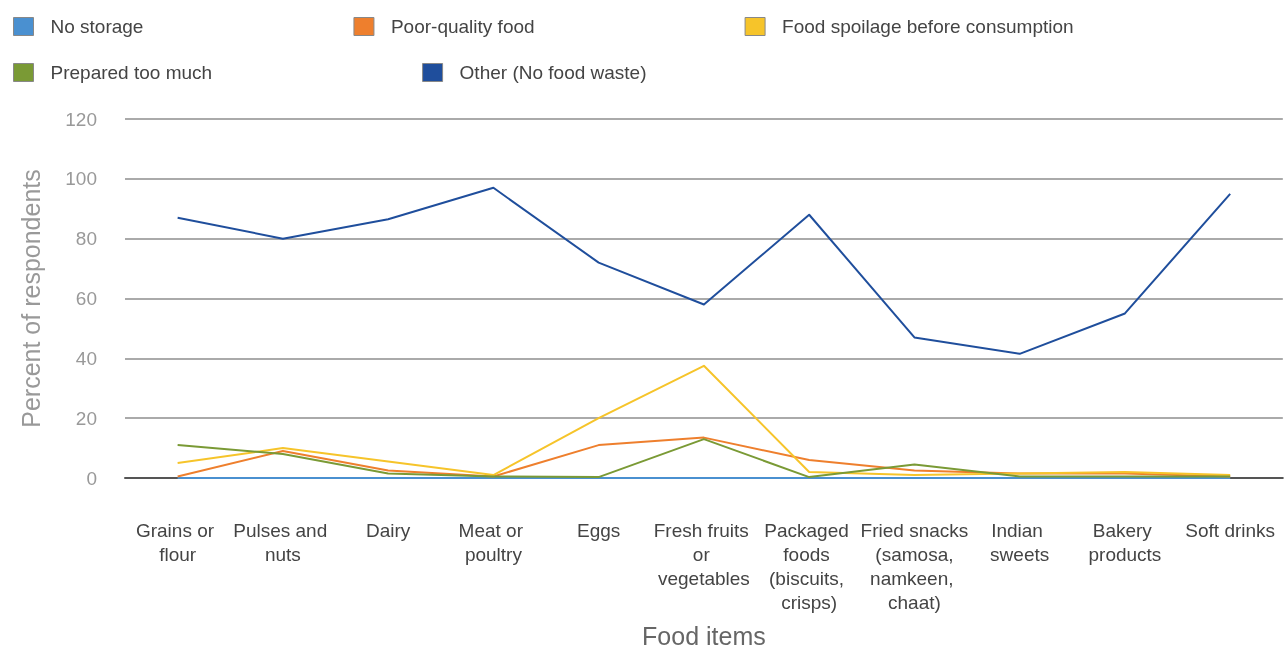 The width and height of the screenshot is (1287, 653). What do you see at coordinates (1125, 542) in the screenshot?
I see `x-tick-label: Bakery products` at bounding box center [1125, 542].